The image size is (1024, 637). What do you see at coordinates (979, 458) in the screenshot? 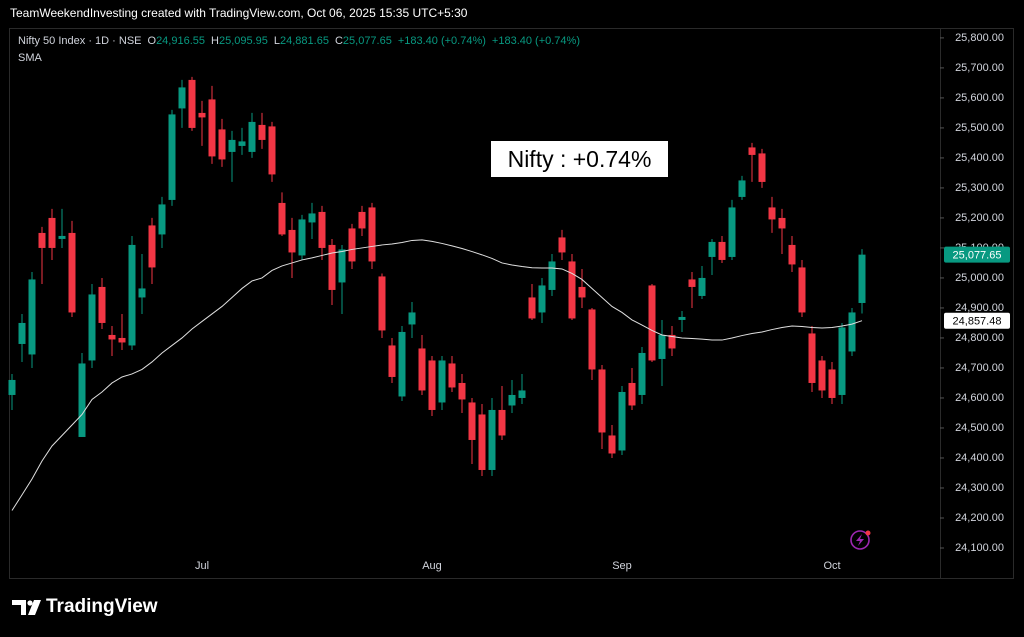
I see `y-tick-label: 24,400.00` at bounding box center [979, 458].